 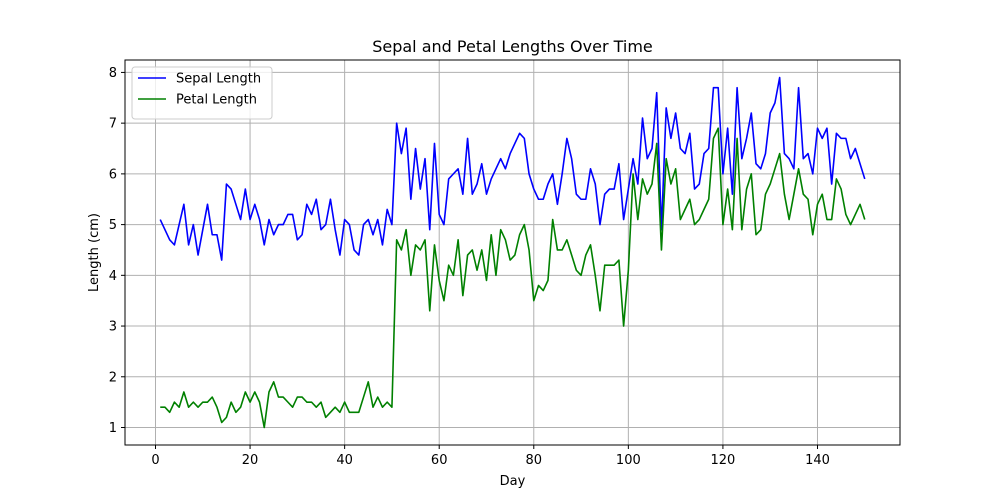 What do you see at coordinates (155, 460) in the screenshot?
I see `x-tick-label: 0` at bounding box center [155, 460].